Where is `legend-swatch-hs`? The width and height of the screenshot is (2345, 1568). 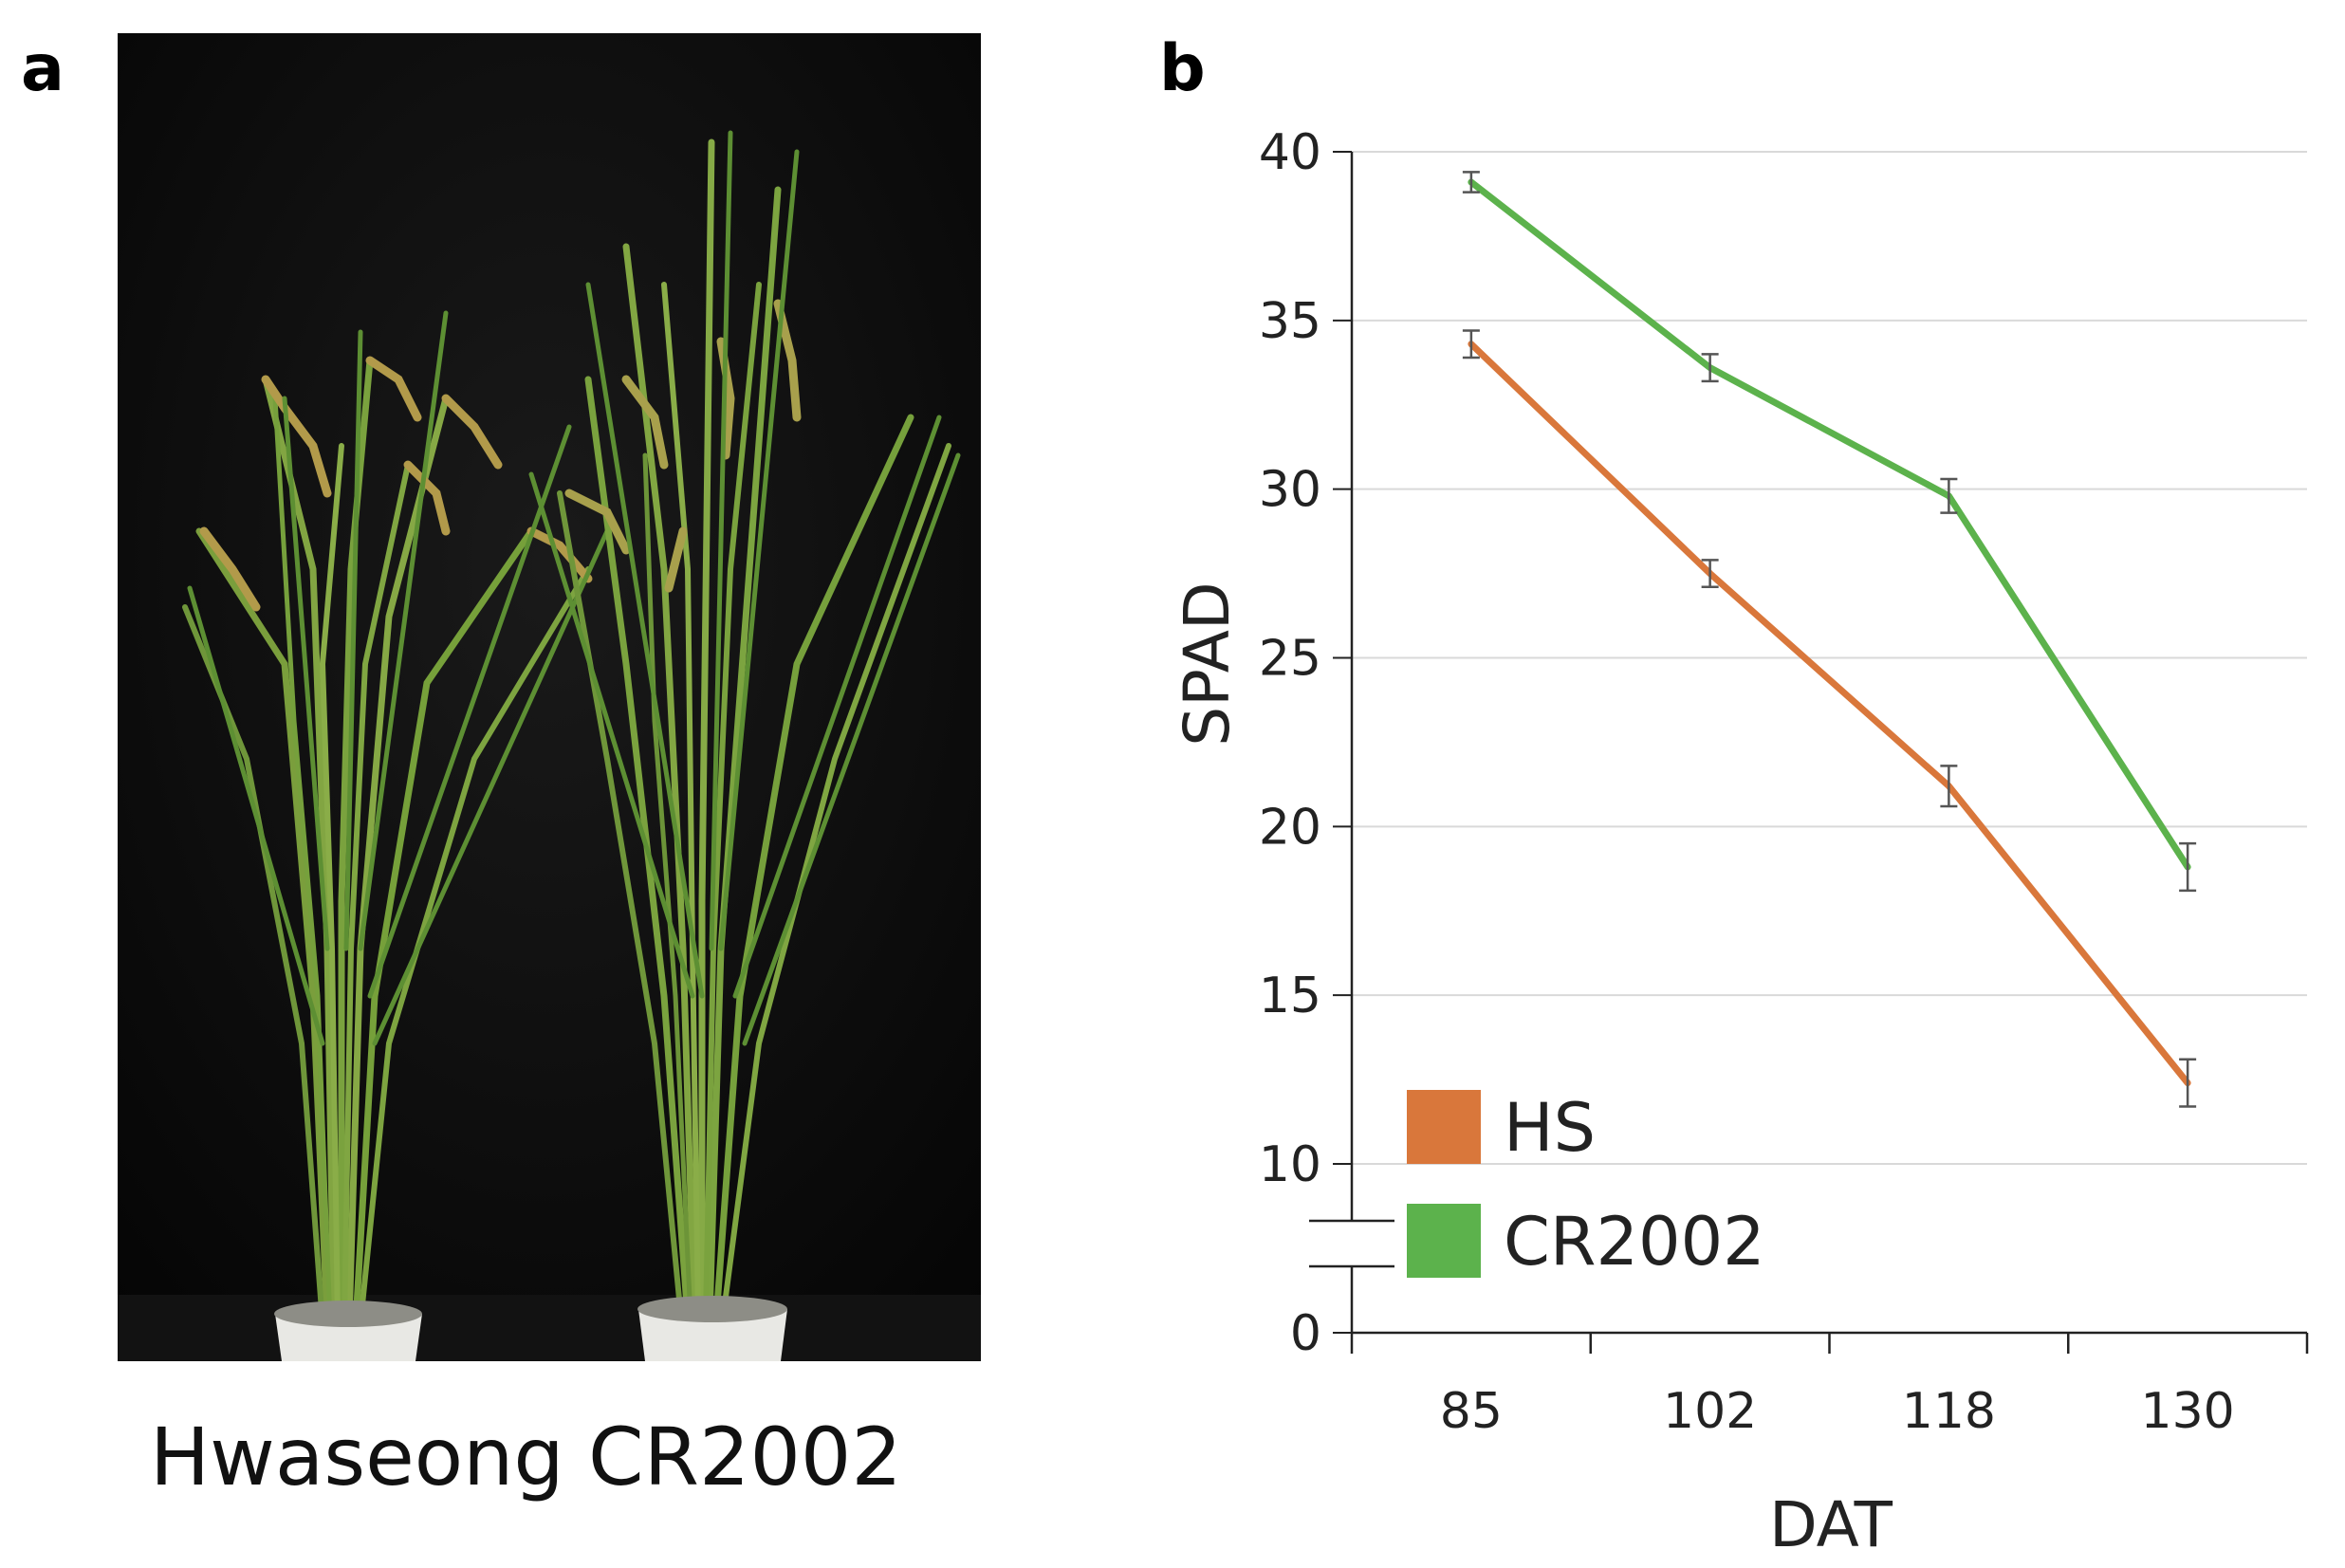
legend-swatch-hs is located at coordinates (1444, 1127).